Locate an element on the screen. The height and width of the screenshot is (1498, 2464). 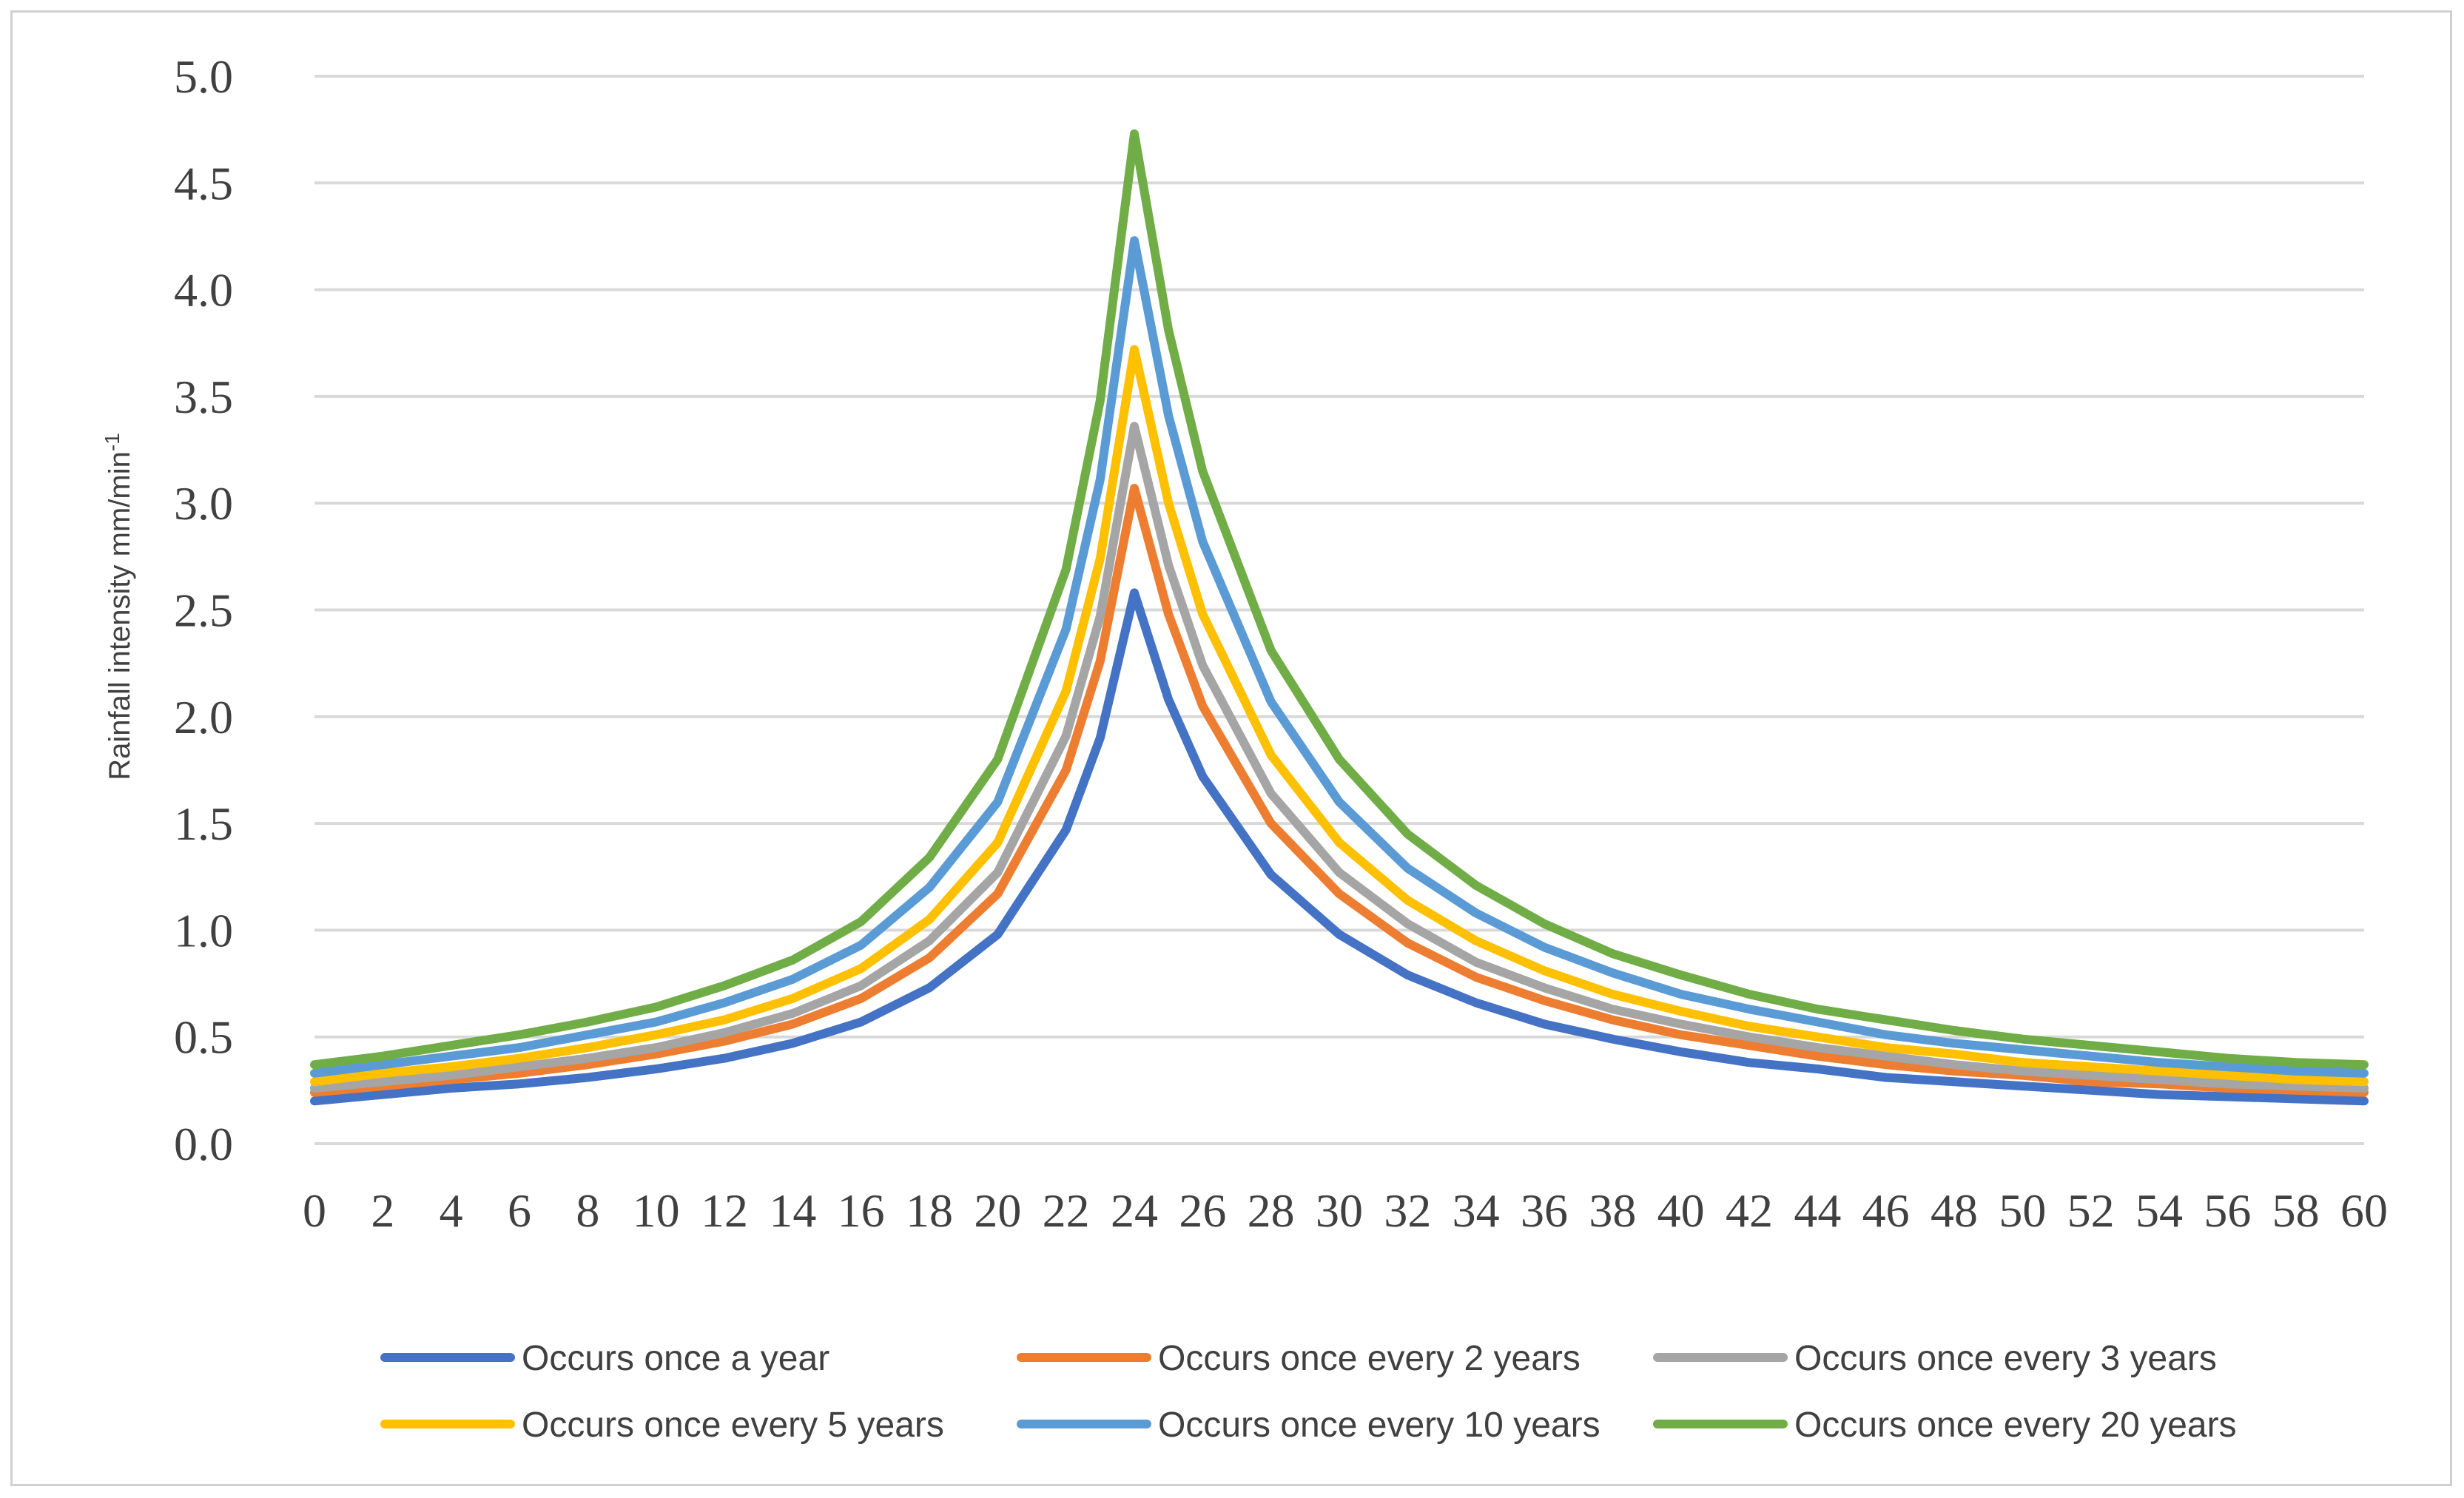
x-tick-label: 14 is located at coordinates (792, 1210).